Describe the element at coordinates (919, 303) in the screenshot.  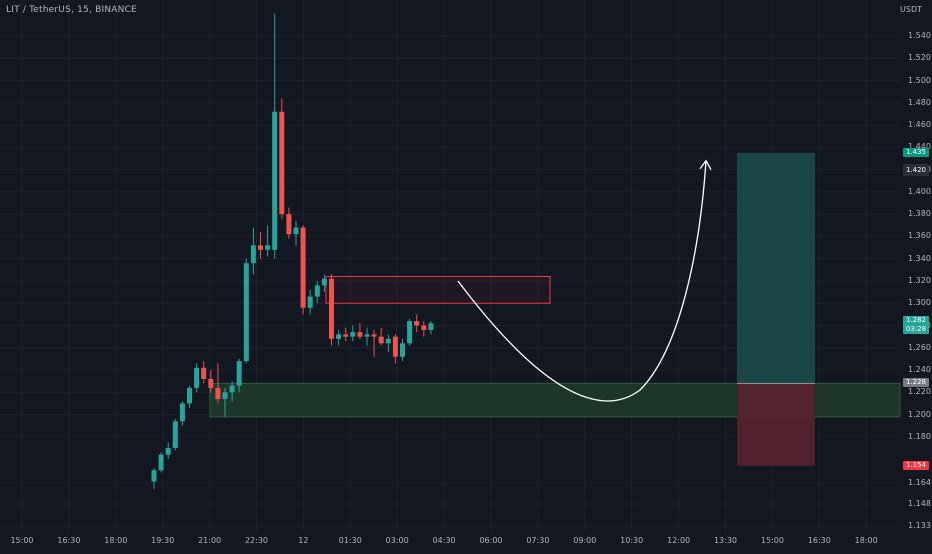
I see `price-tick-label: 1.300` at that location.